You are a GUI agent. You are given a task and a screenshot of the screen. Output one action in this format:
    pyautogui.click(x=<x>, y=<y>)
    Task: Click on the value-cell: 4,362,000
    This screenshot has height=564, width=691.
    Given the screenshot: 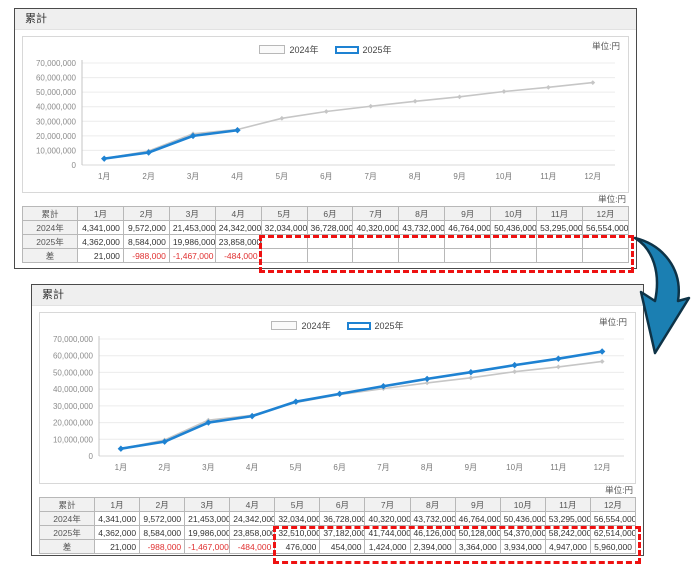 What is the action you would take?
    pyautogui.click(x=100, y=241)
    